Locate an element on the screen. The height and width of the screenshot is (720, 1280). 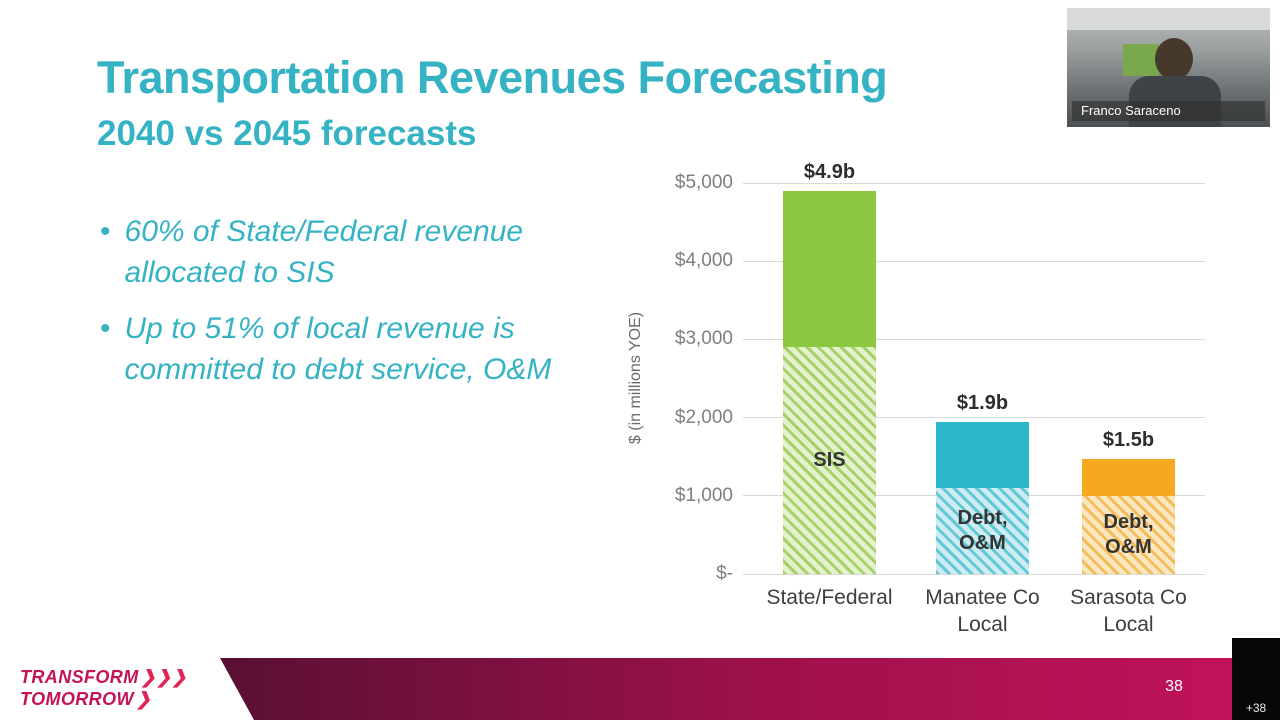
y-tick-label: $- is located at coordinates (724, 573).